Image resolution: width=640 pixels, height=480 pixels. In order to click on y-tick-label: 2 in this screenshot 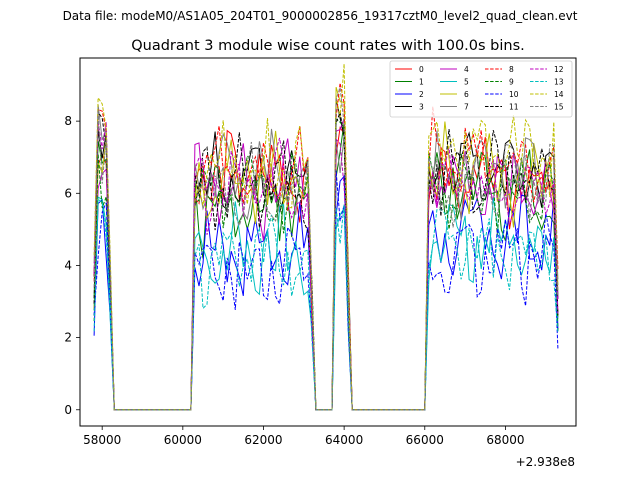, I will do `click(68, 338)`.